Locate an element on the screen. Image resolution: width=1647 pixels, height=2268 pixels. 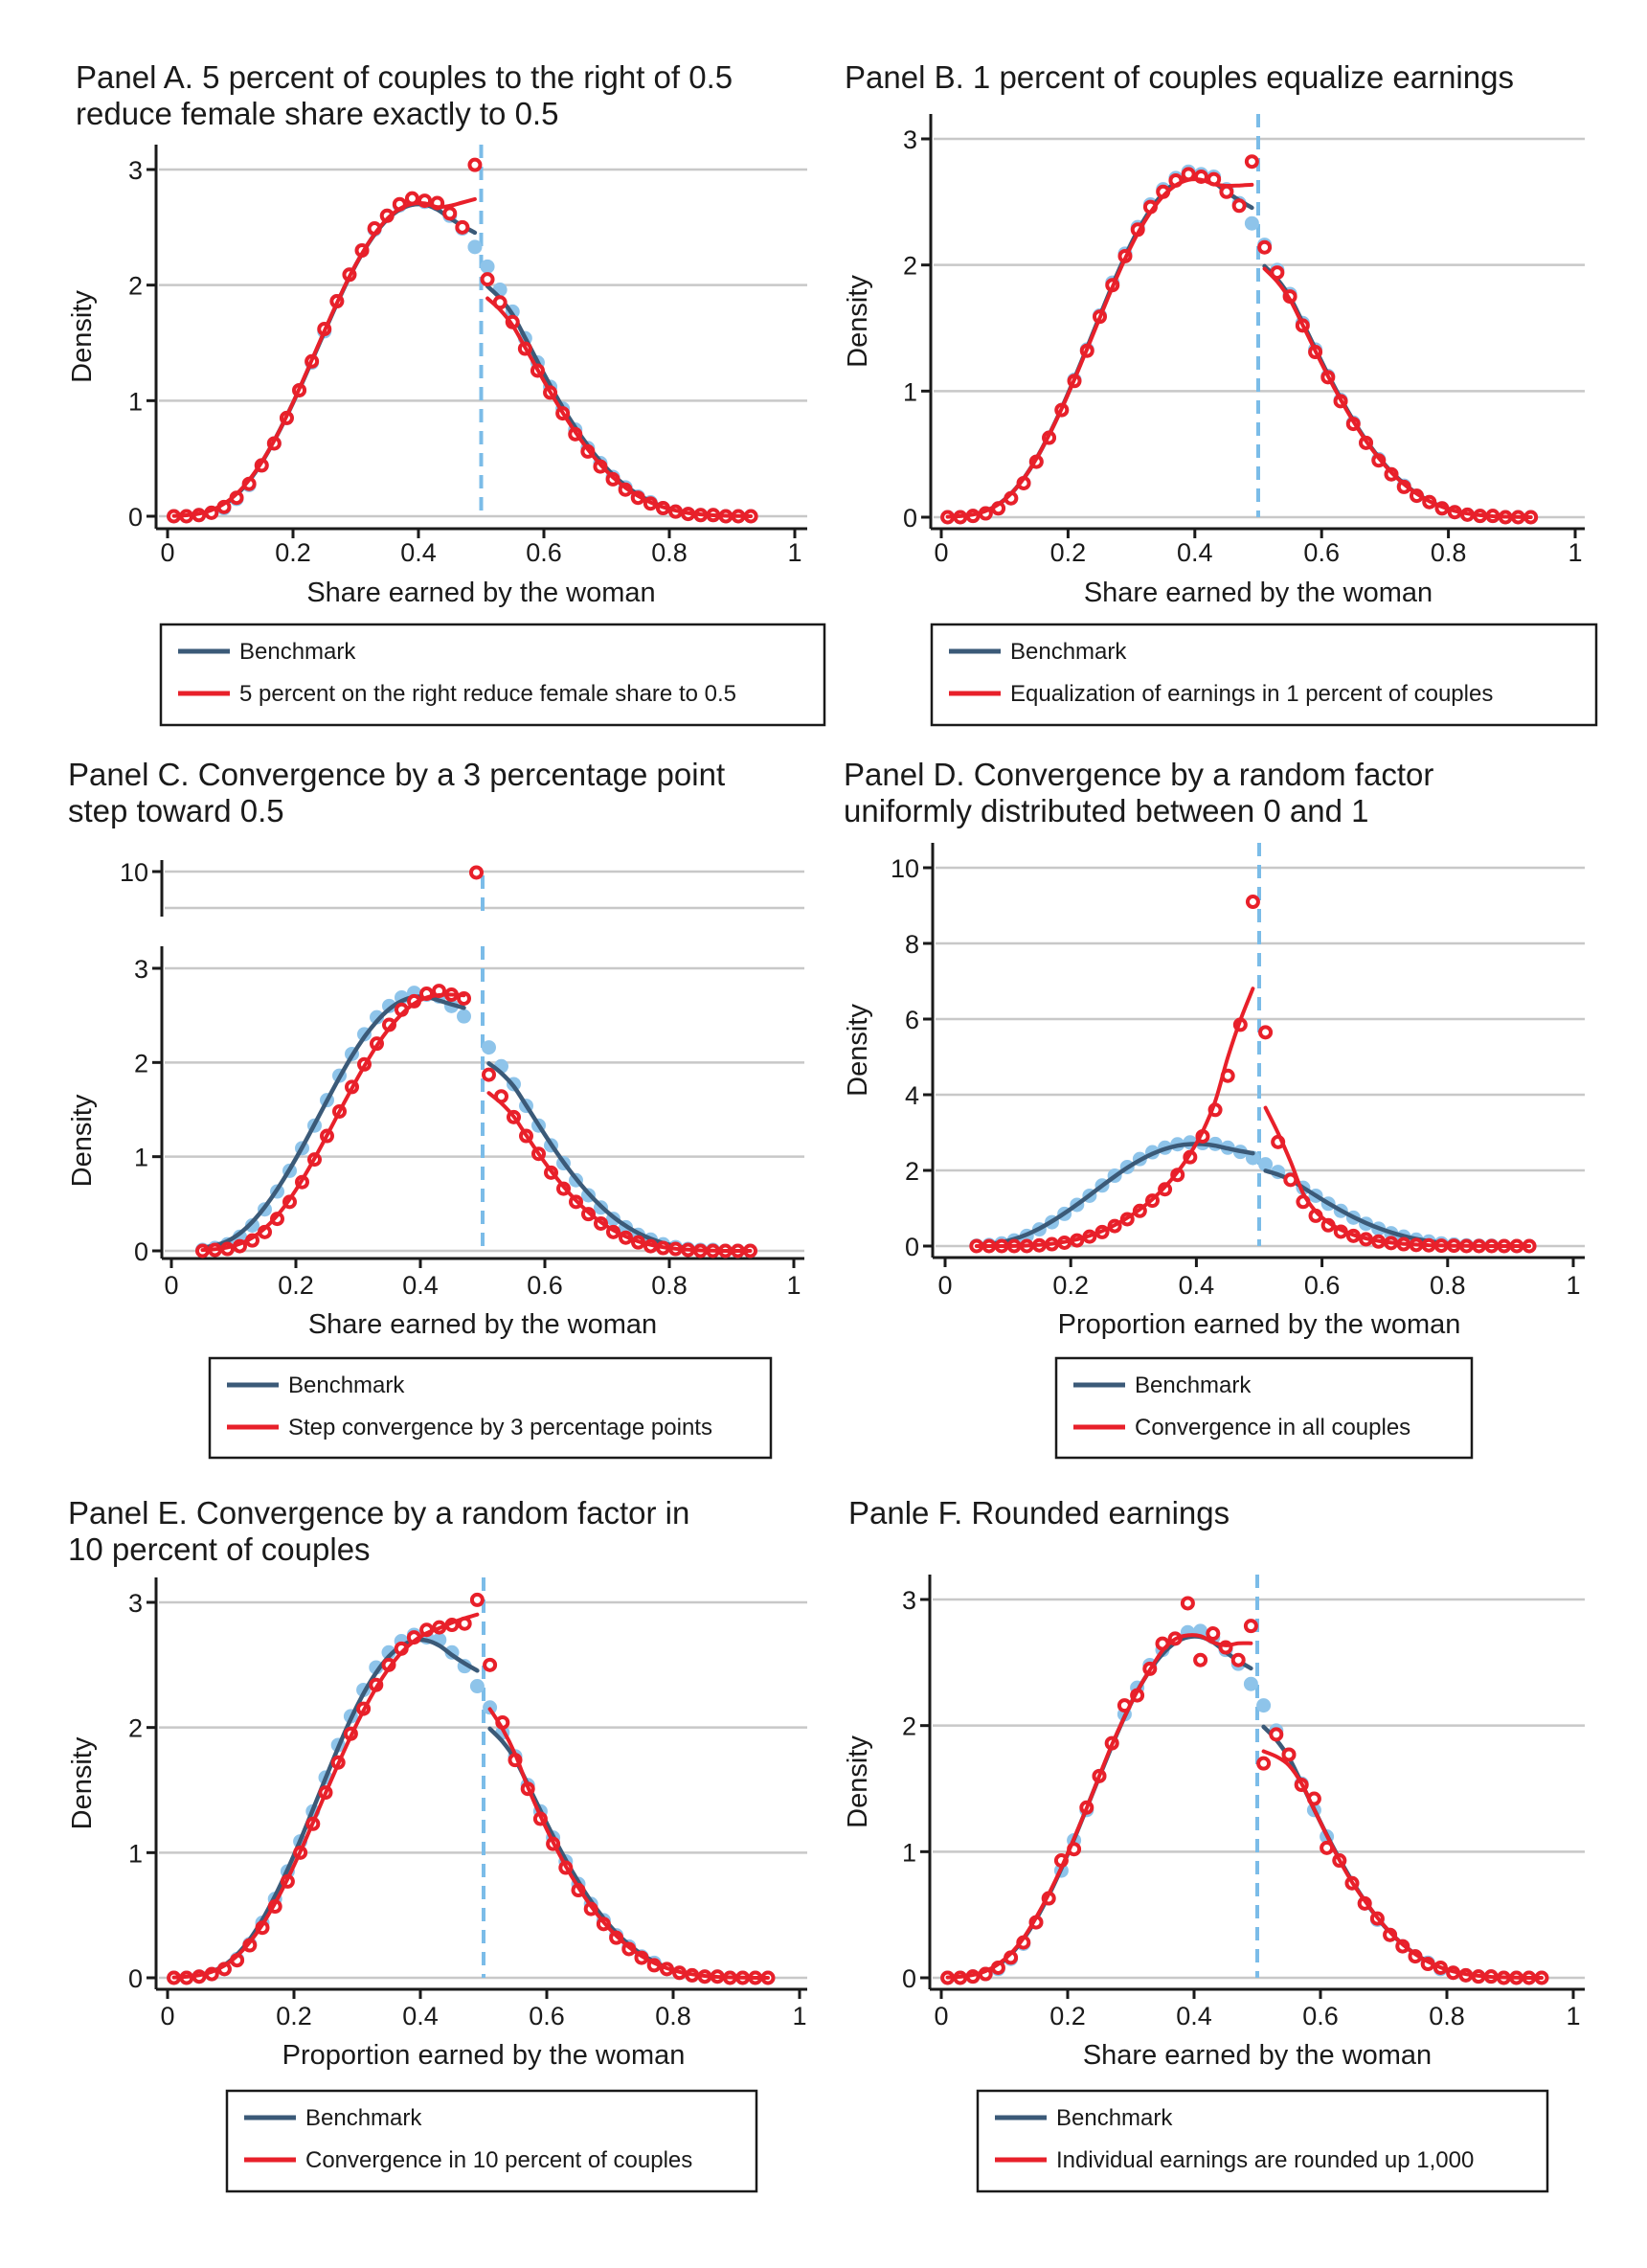
panel-title: Panle F. Rounded earnings is located at coordinates (1039, 1513).